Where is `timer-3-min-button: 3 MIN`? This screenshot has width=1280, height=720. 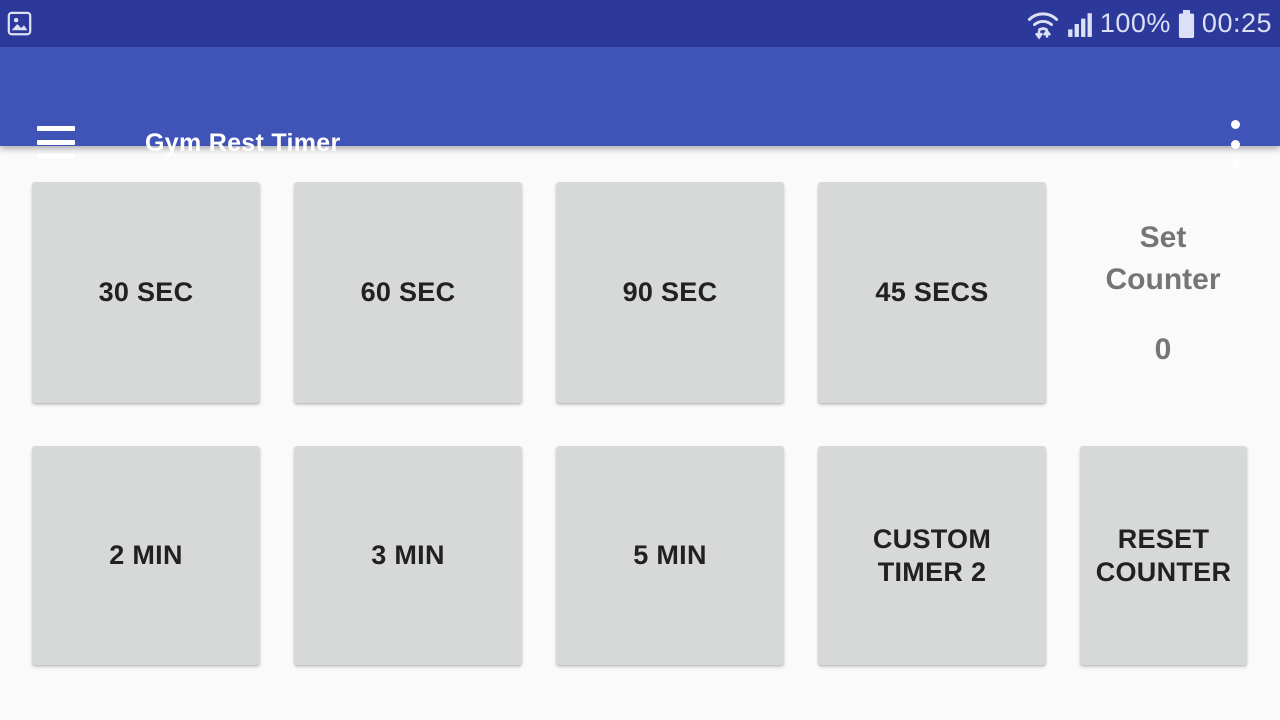 timer-3-min-button: 3 MIN is located at coordinates (408, 555).